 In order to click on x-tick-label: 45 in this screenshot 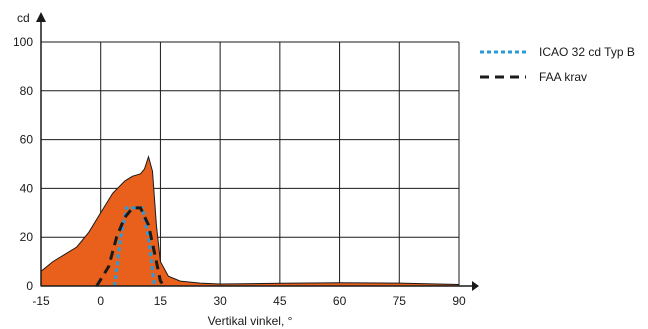, I will do `click(280, 301)`.